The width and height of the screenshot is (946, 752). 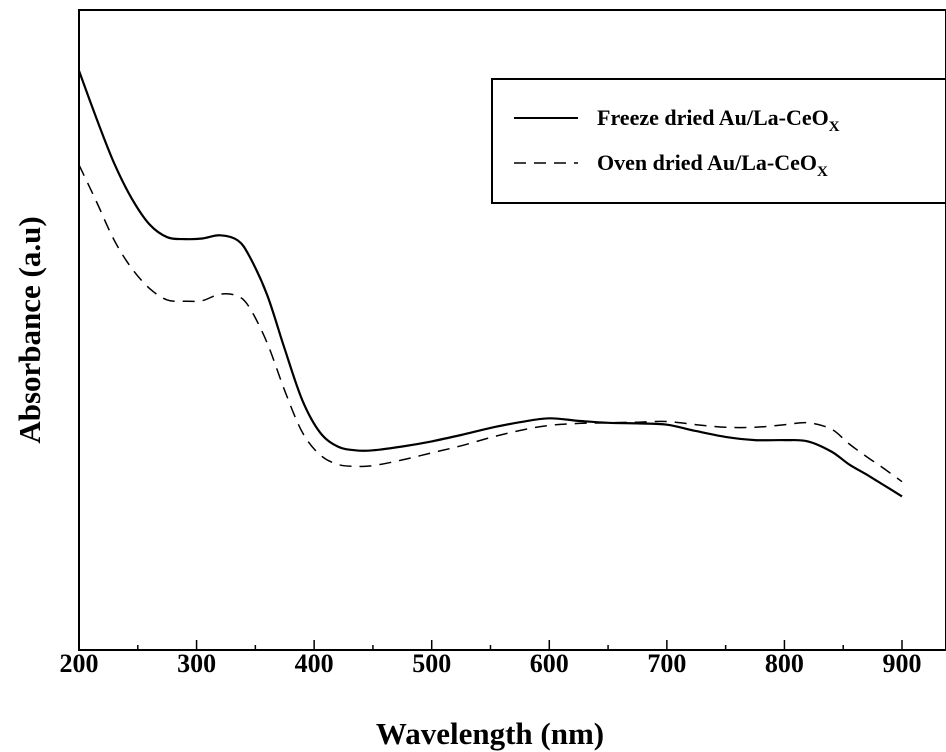 What do you see at coordinates (431, 663) in the screenshot?
I see `x-tick-label: 500` at bounding box center [431, 663].